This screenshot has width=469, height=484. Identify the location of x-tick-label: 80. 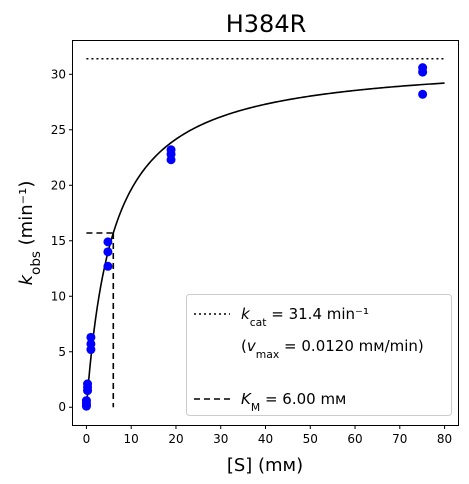
(444, 439).